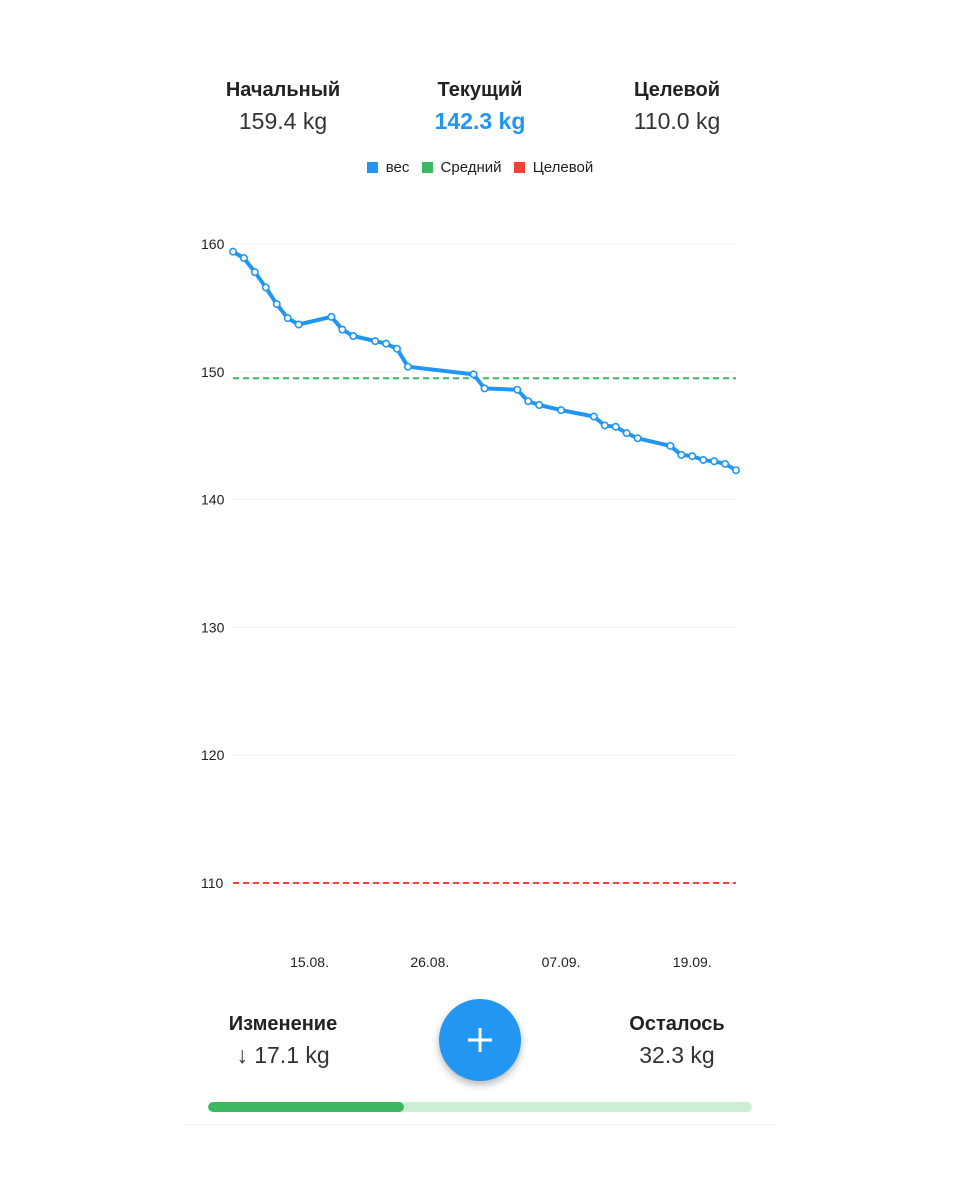  Describe the element at coordinates (283, 90) in the screenshot. I see `stat-start-label: Начальный` at that location.